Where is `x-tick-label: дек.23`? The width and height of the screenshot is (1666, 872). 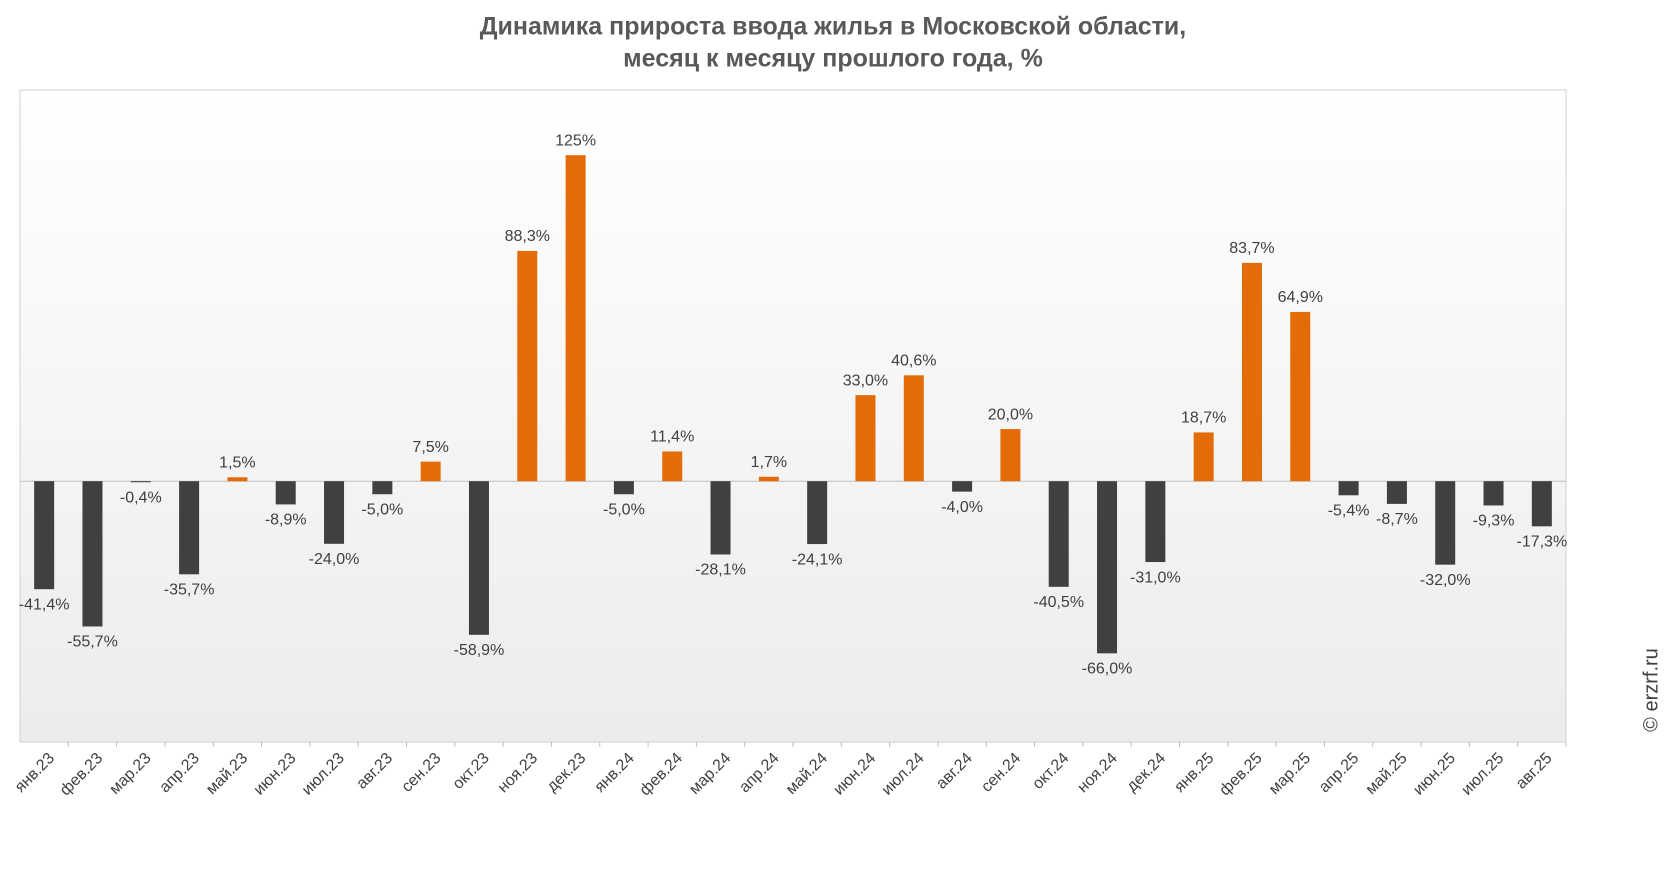 x-tick-label: дек.23 is located at coordinates (567, 773).